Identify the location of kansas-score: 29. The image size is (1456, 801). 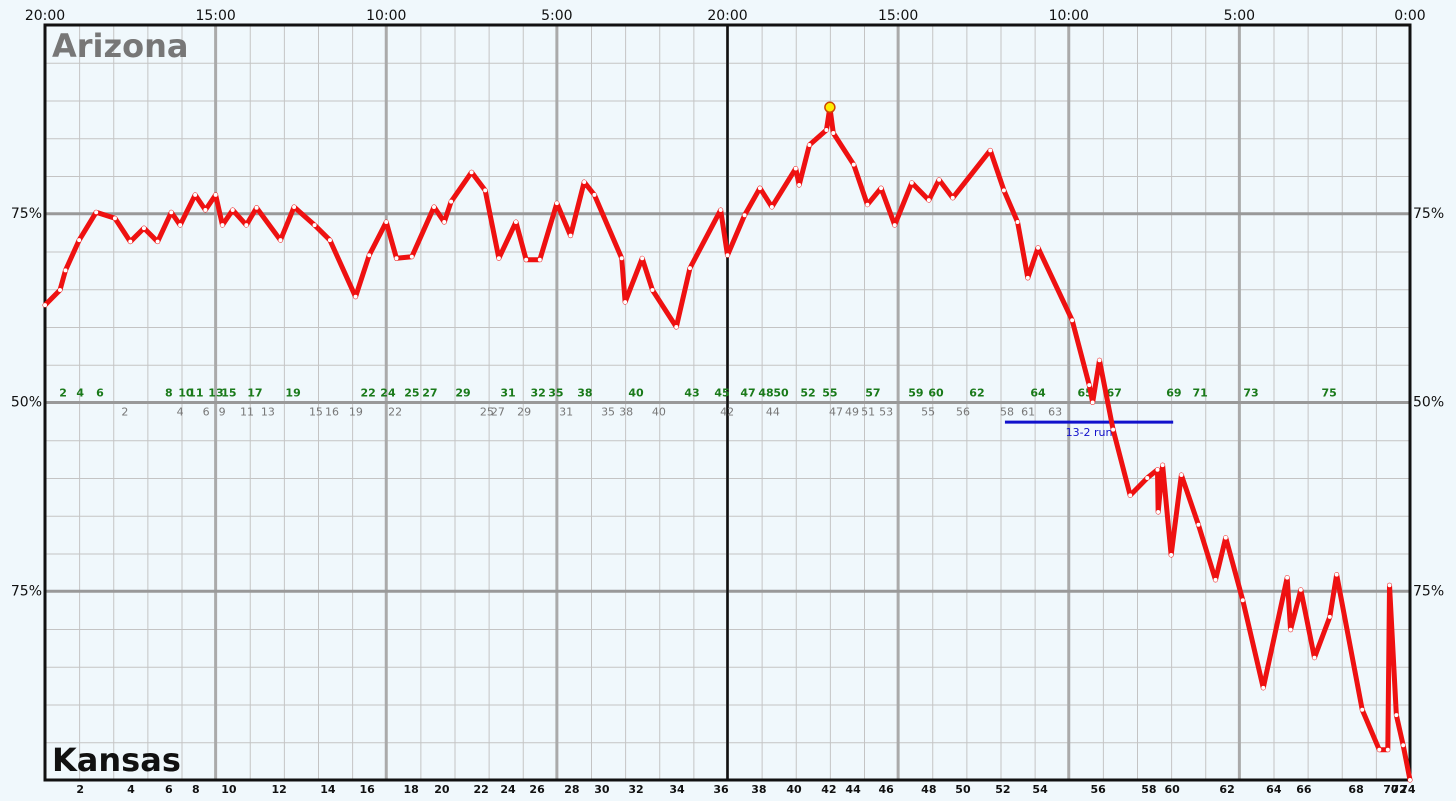
(524, 412).